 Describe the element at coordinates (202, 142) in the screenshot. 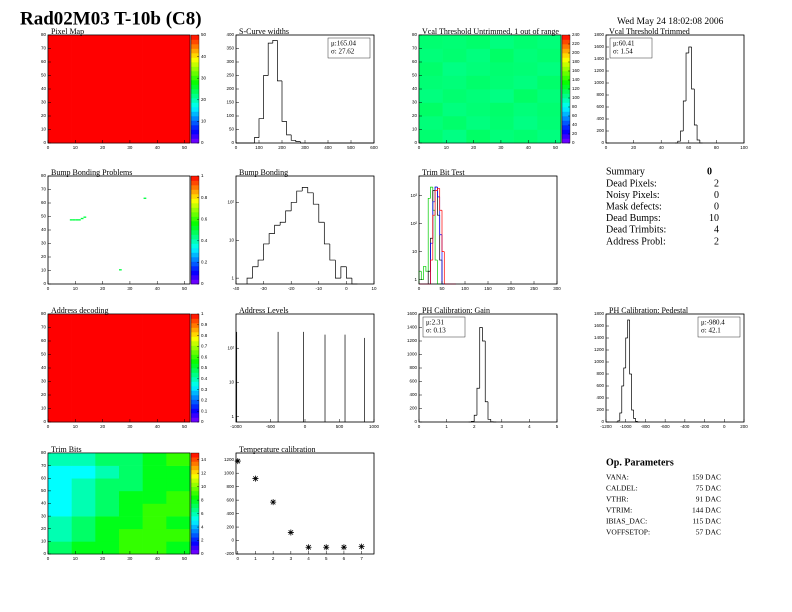

I see `z-tick-label: 0` at that location.